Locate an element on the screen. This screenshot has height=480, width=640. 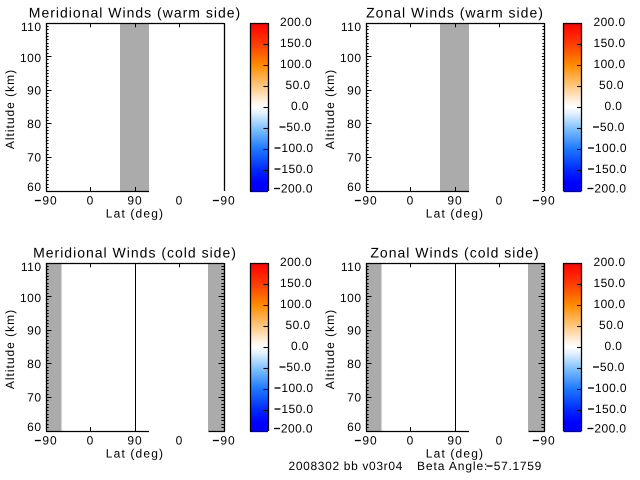
svg-text: Zonal Winds (warm side) is located at coordinates (455, 13).